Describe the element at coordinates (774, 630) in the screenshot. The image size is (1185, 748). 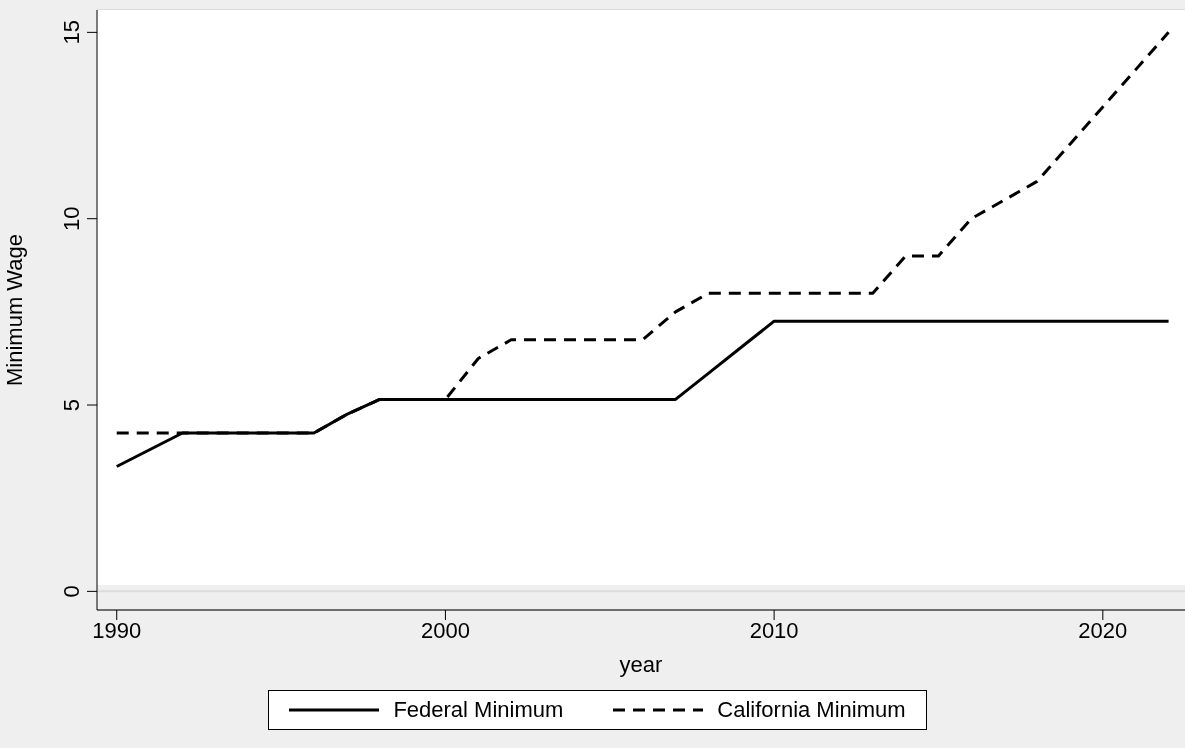
I see `x-tick-label: 2010` at that location.